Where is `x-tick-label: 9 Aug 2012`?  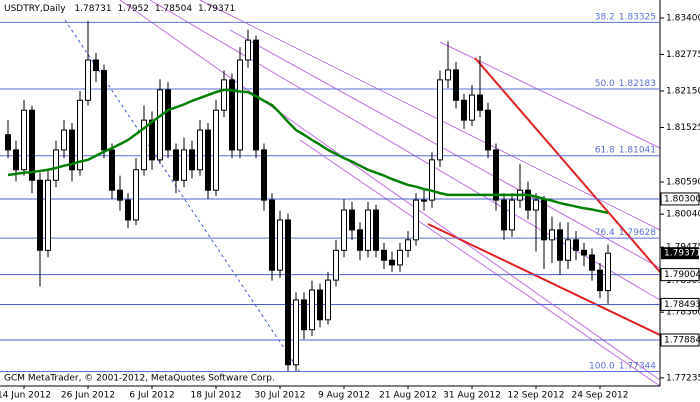
x-tick-label: 9 Aug 2012 is located at coordinates (344, 396).